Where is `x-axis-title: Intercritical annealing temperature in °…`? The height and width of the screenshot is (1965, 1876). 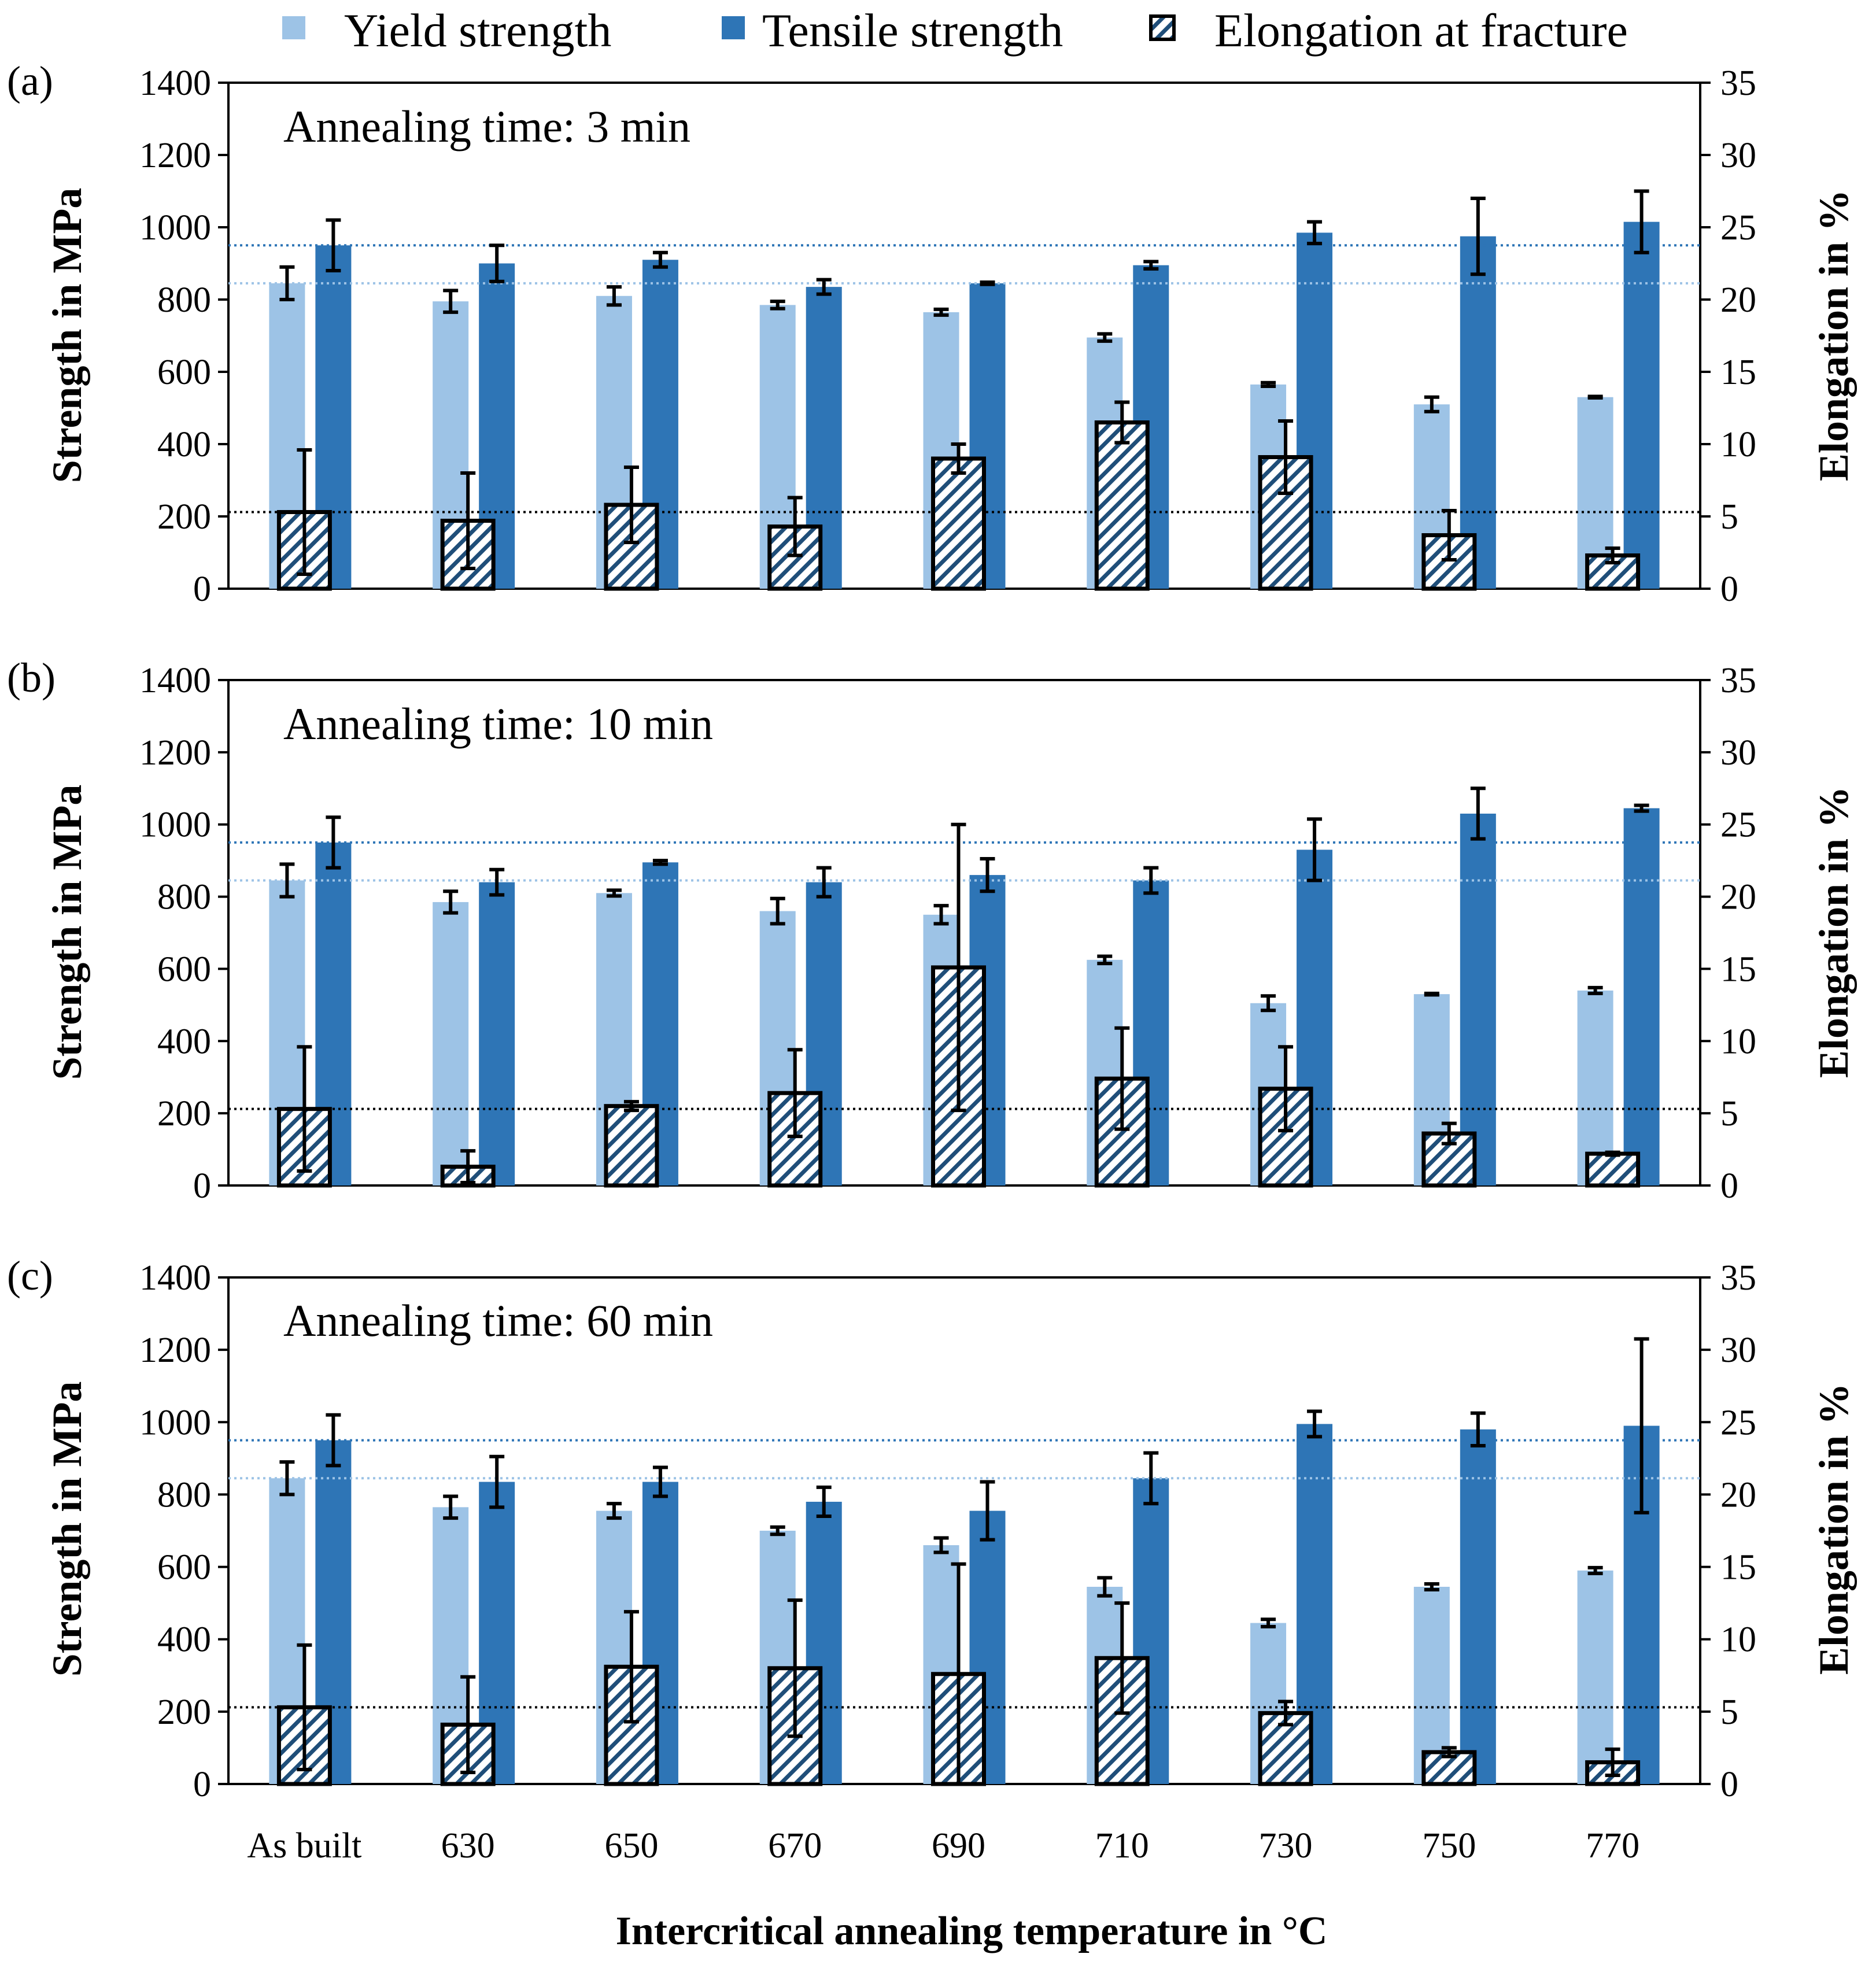 x-axis-title: Intercritical annealing temperature in °… is located at coordinates (972, 1931).